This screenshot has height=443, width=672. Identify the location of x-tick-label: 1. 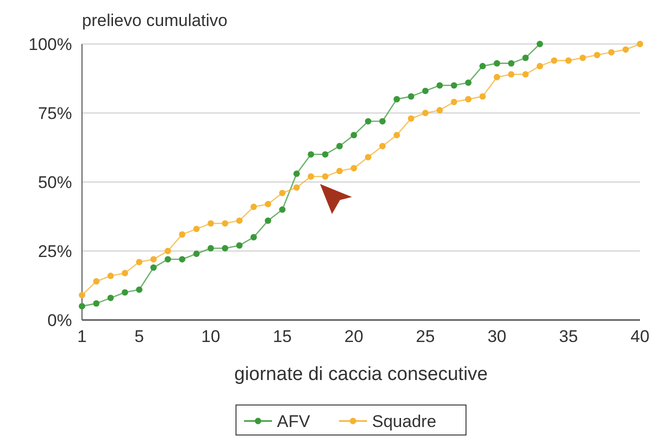
(82, 336).